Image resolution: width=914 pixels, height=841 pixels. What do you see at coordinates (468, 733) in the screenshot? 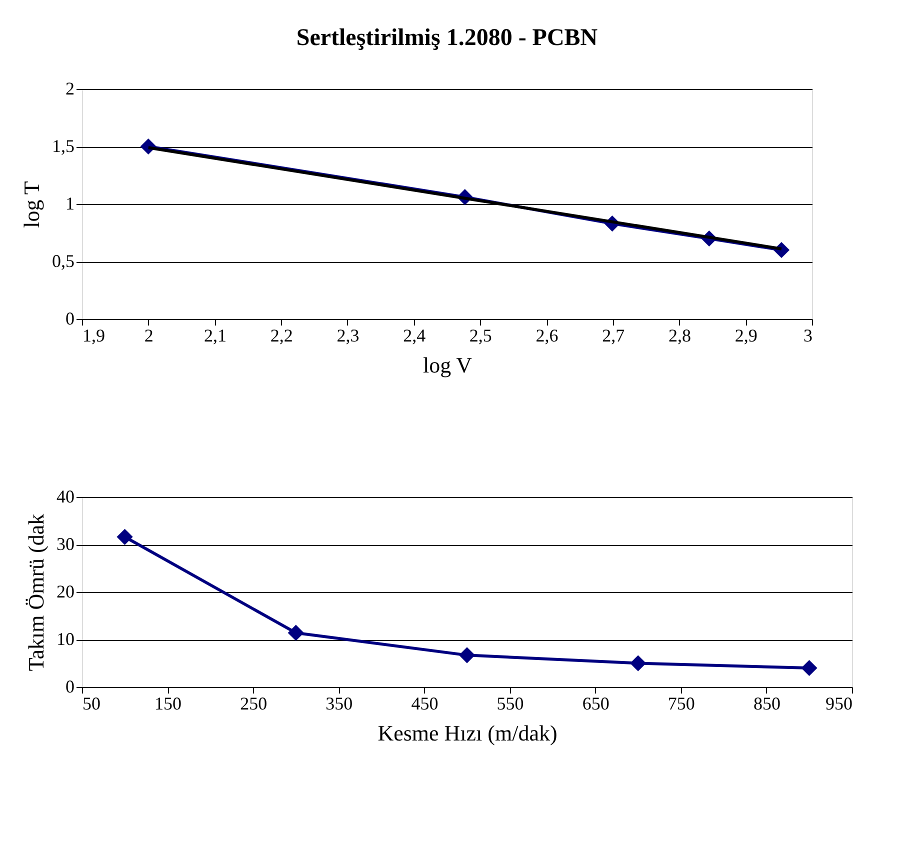
I see `x-axis-title: Kesme Hızı (m/dak)` at bounding box center [468, 733].